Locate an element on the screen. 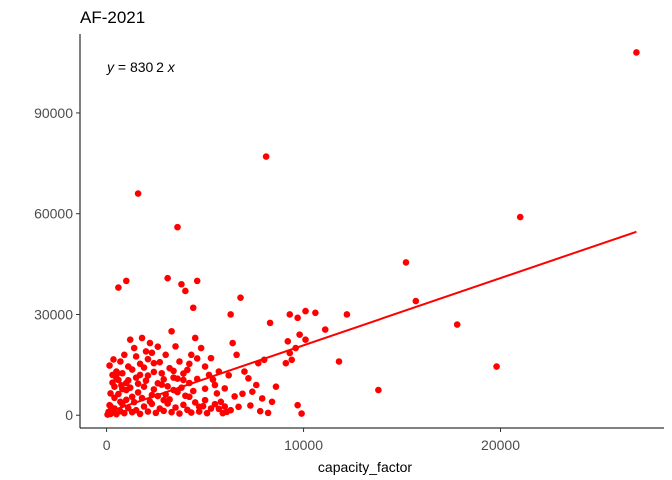  equation-y: y is located at coordinates (110, 67).